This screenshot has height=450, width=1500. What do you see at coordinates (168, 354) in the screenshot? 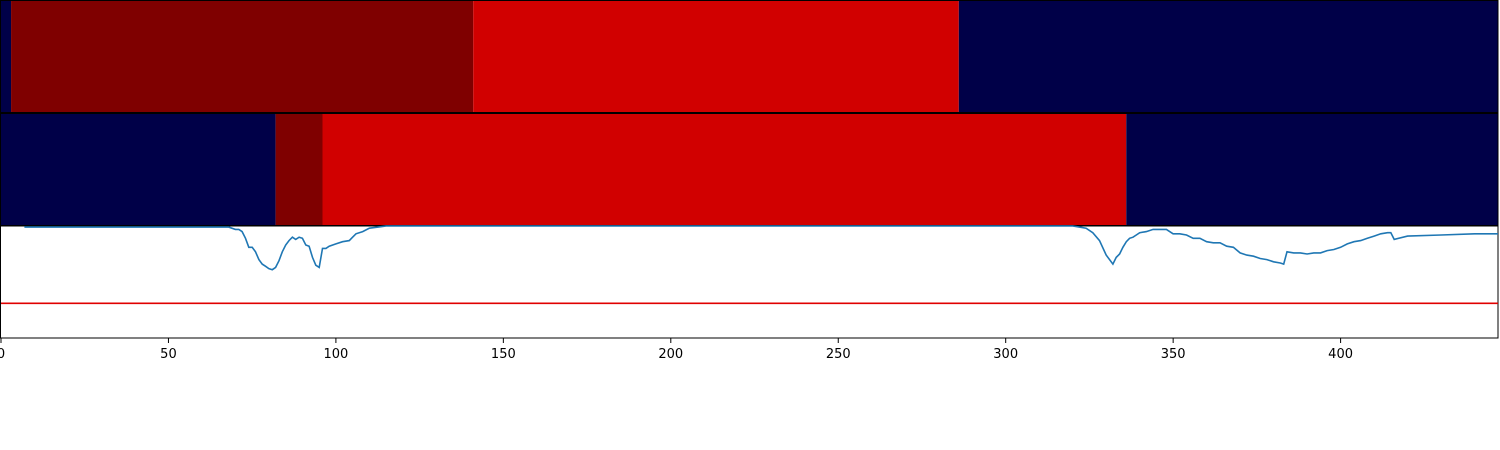
I see `x-tick-label: 50` at bounding box center [168, 354].